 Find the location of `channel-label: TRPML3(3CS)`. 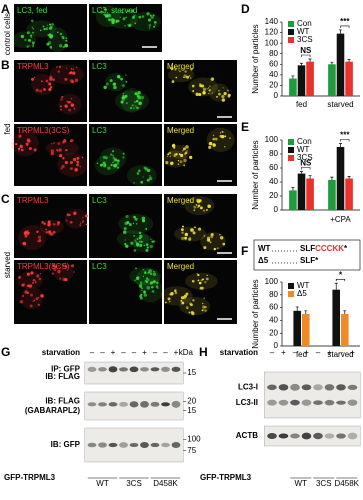

channel-label: TRPML3(3CS) is located at coordinates (43, 266).